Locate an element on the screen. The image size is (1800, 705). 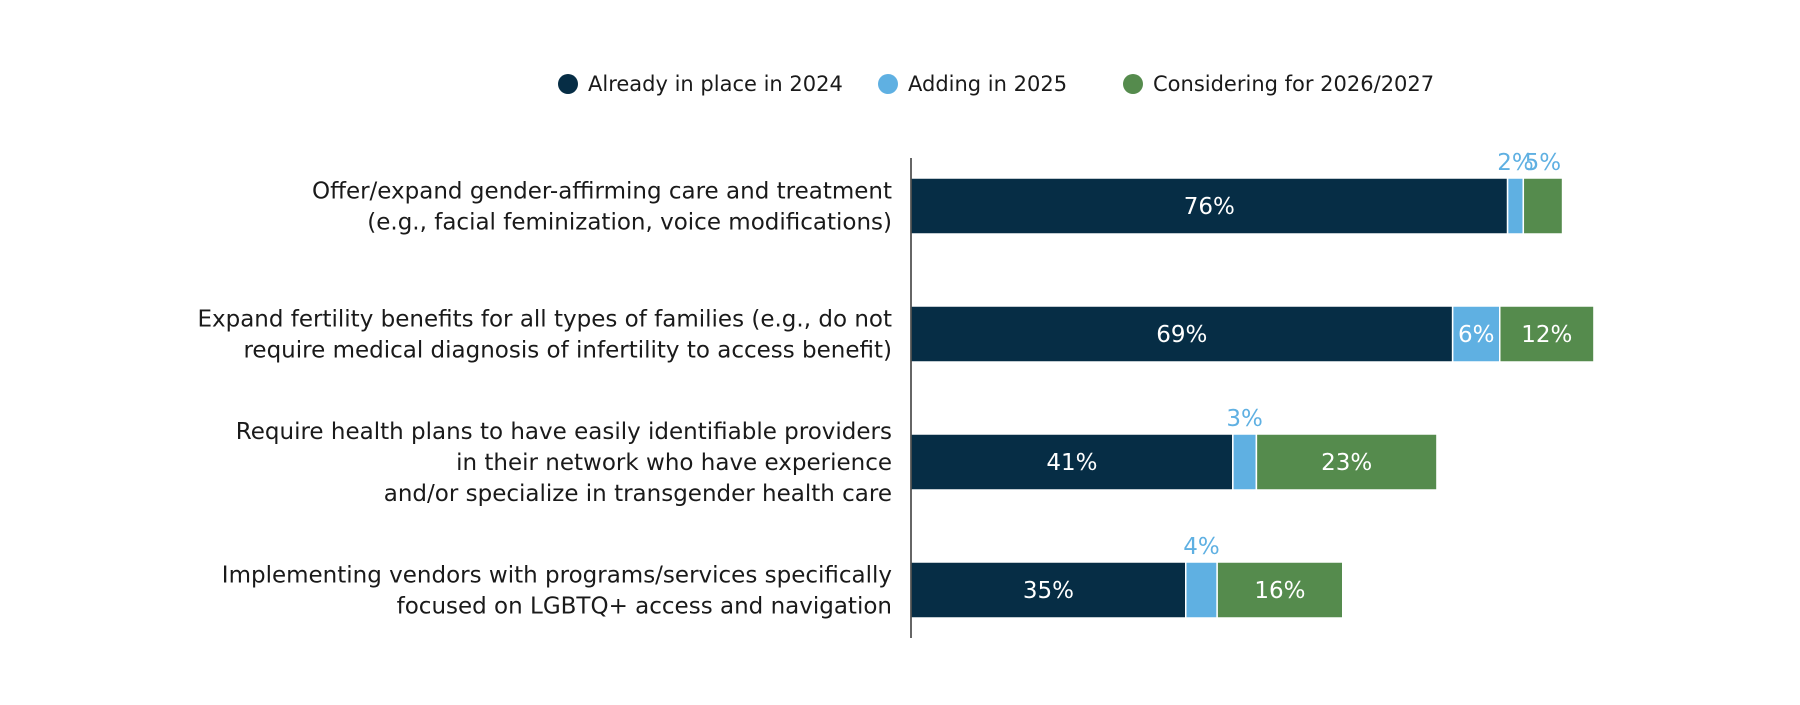
data-label-already-4: 35% is located at coordinates (1048, 591).